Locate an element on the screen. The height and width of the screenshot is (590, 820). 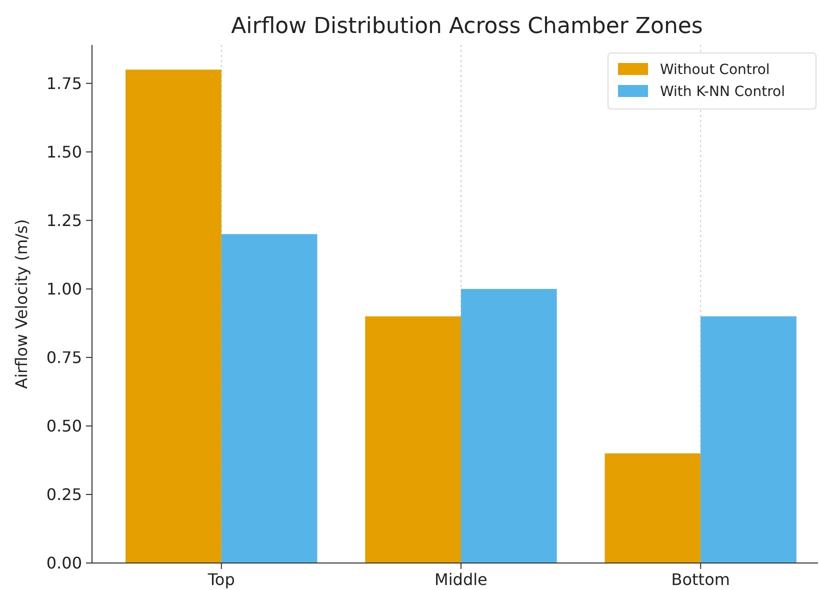
y-tick-label: 1.75 is located at coordinates (64, 83).